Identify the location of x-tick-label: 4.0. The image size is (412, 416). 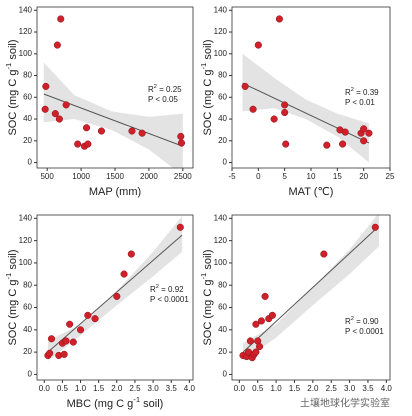
(190, 388).